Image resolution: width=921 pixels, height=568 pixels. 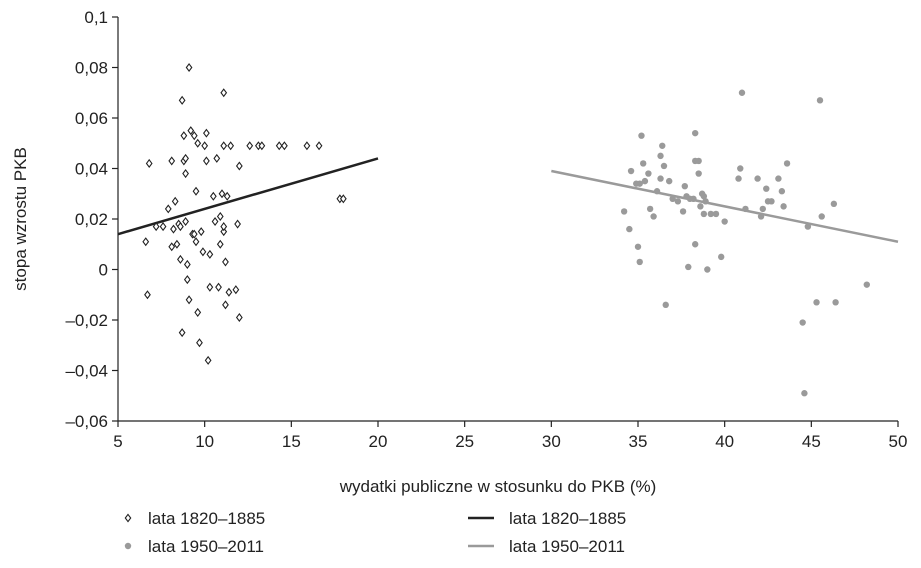 I want to click on y-tick-label: 0,08, so click(x=91, y=68).